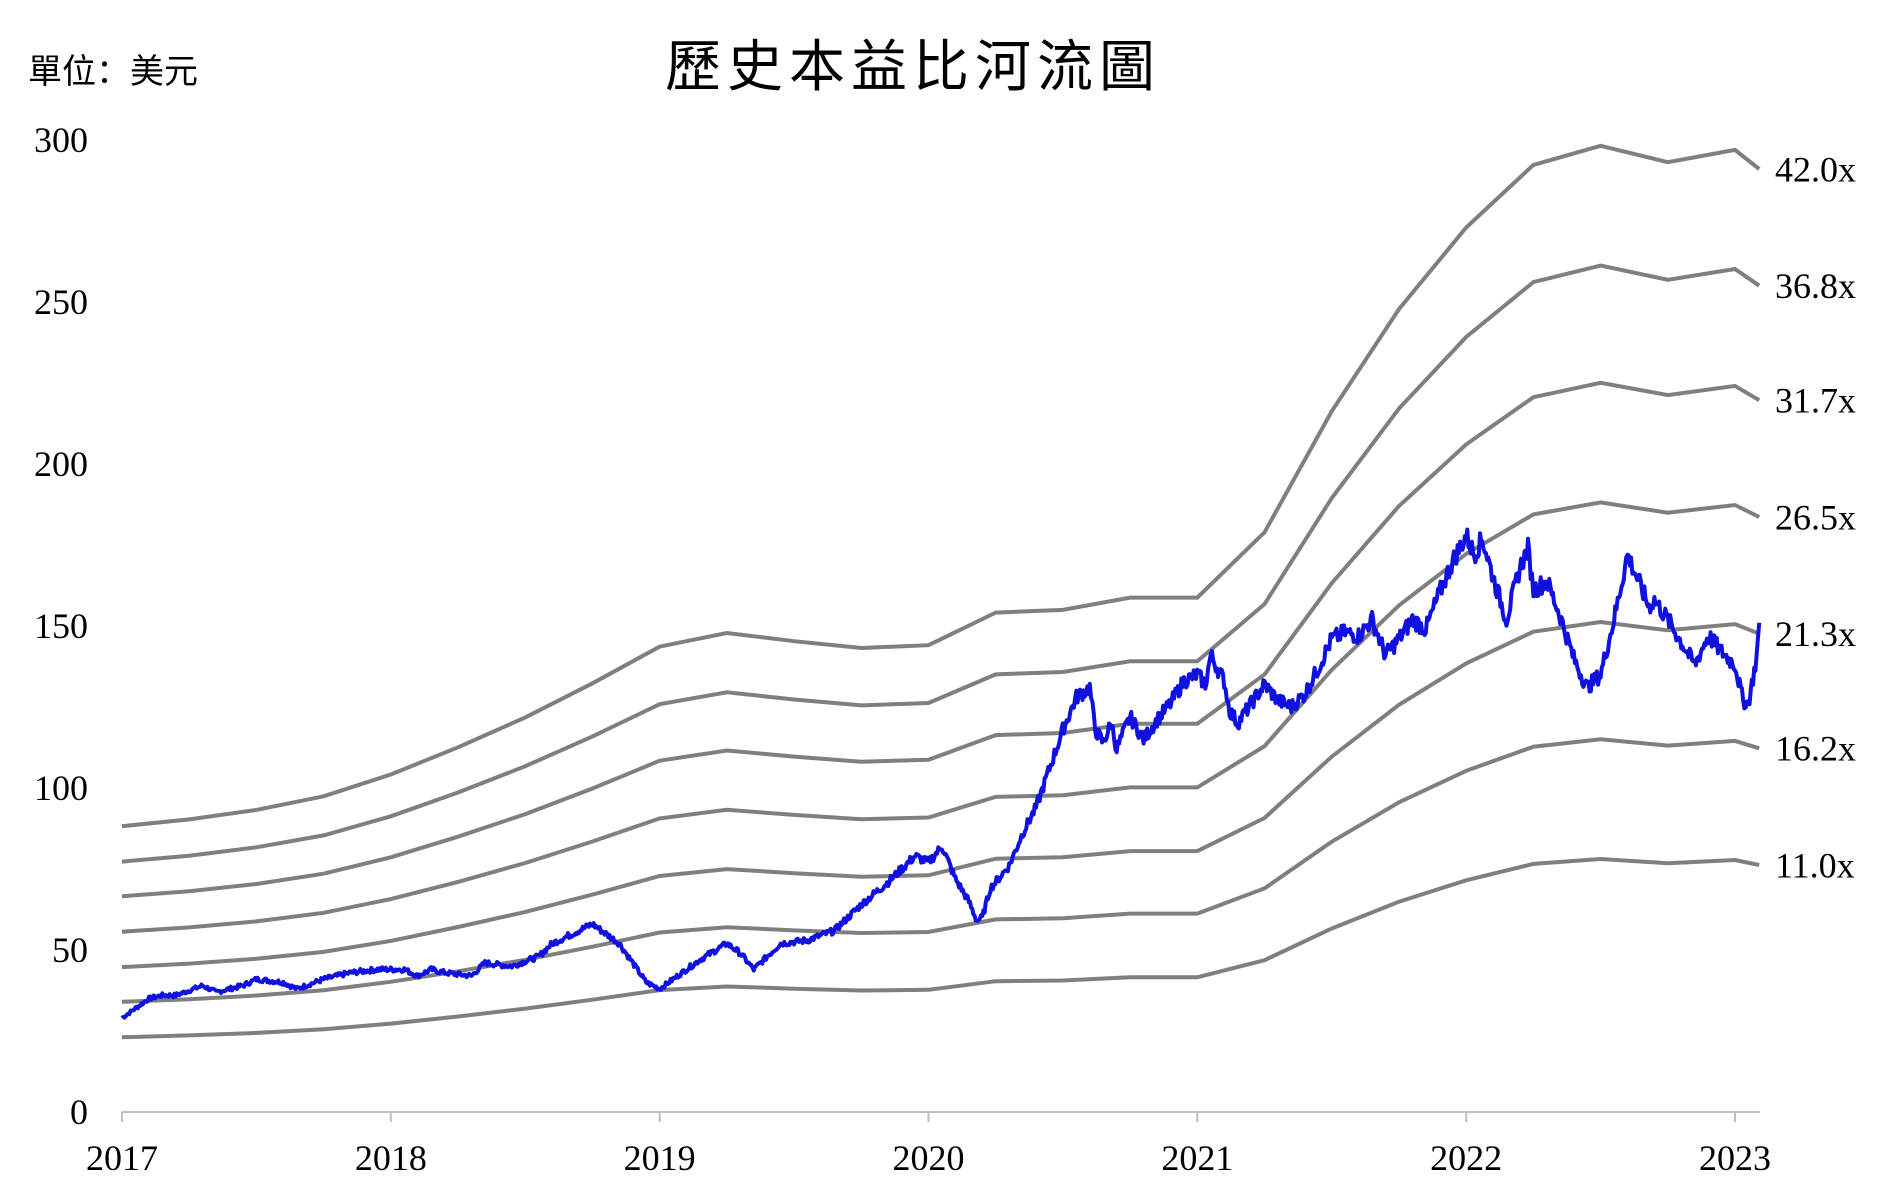 This screenshot has height=1183, width=1886. What do you see at coordinates (929, 1158) in the screenshot?
I see `x-tick-label: 2020` at bounding box center [929, 1158].